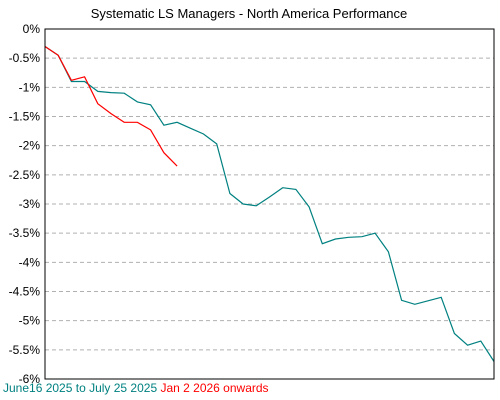 The image size is (500, 400). I want to click on y-tick-label: -5%, so click(30, 321).